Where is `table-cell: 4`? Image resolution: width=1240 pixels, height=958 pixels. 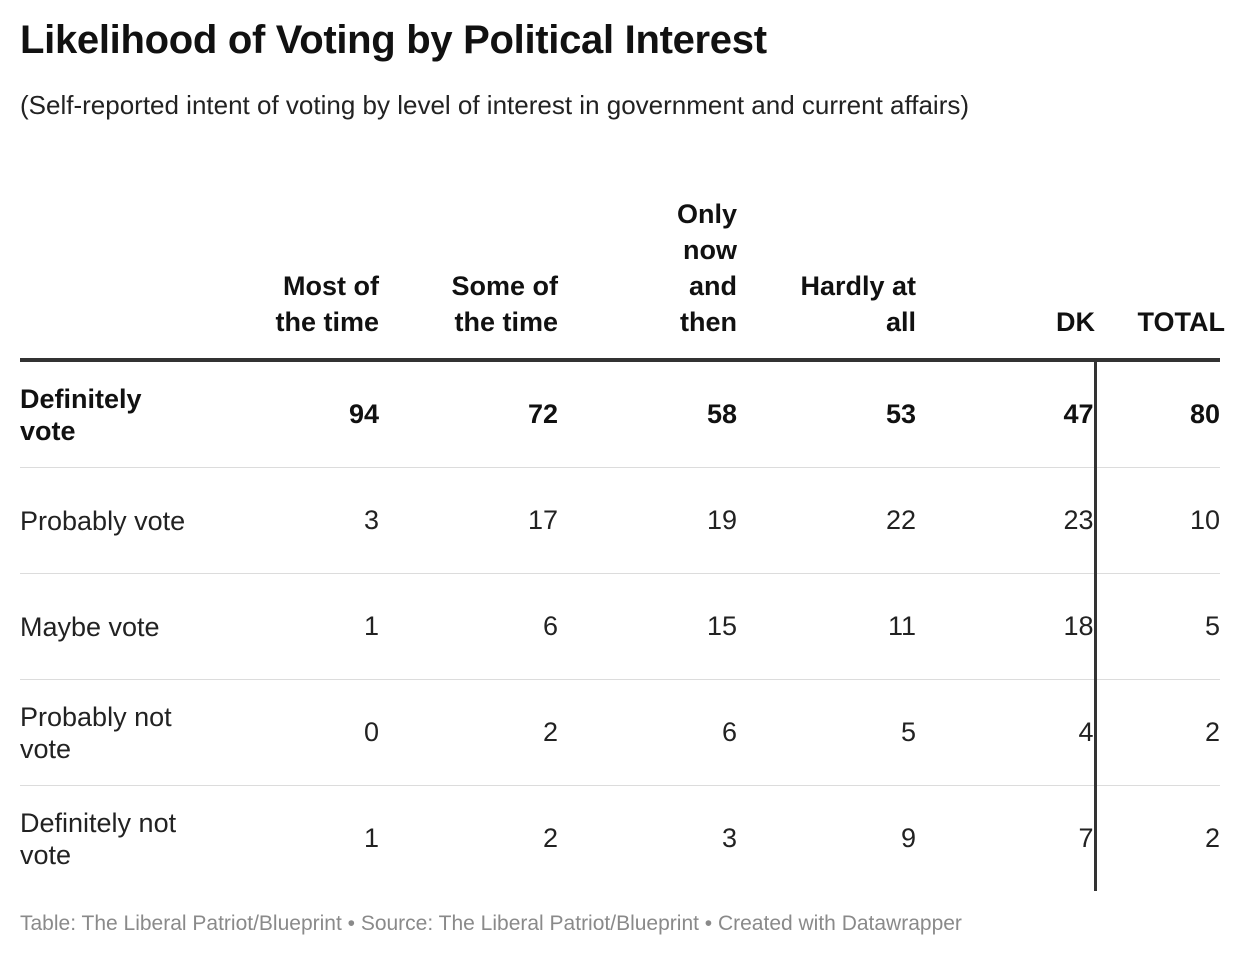 table-cell: 4 is located at coordinates (1006, 732).